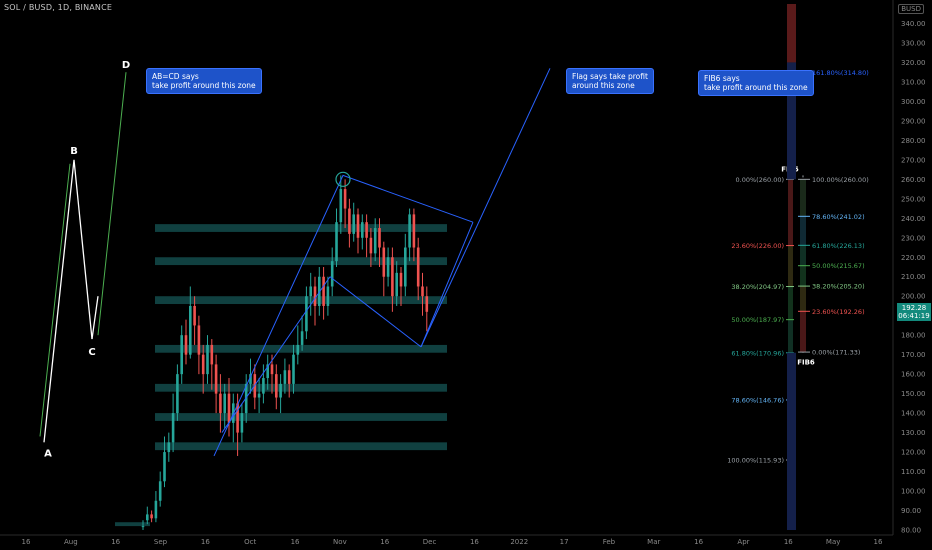  Describe the element at coordinates (913, 82) in the screenshot. I see `price-tick-label: 310.00` at that location.